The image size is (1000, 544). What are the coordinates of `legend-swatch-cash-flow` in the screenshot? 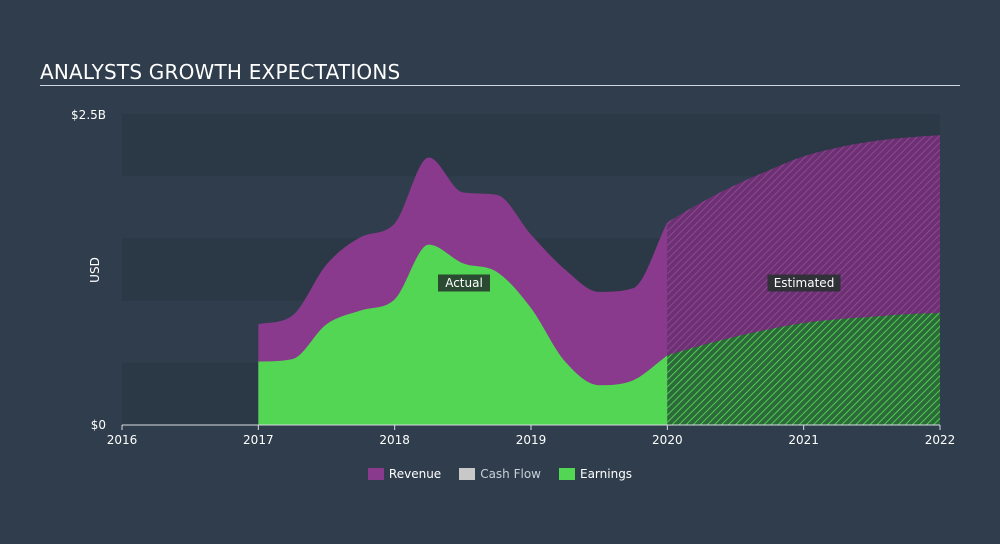 It's located at (467, 474).